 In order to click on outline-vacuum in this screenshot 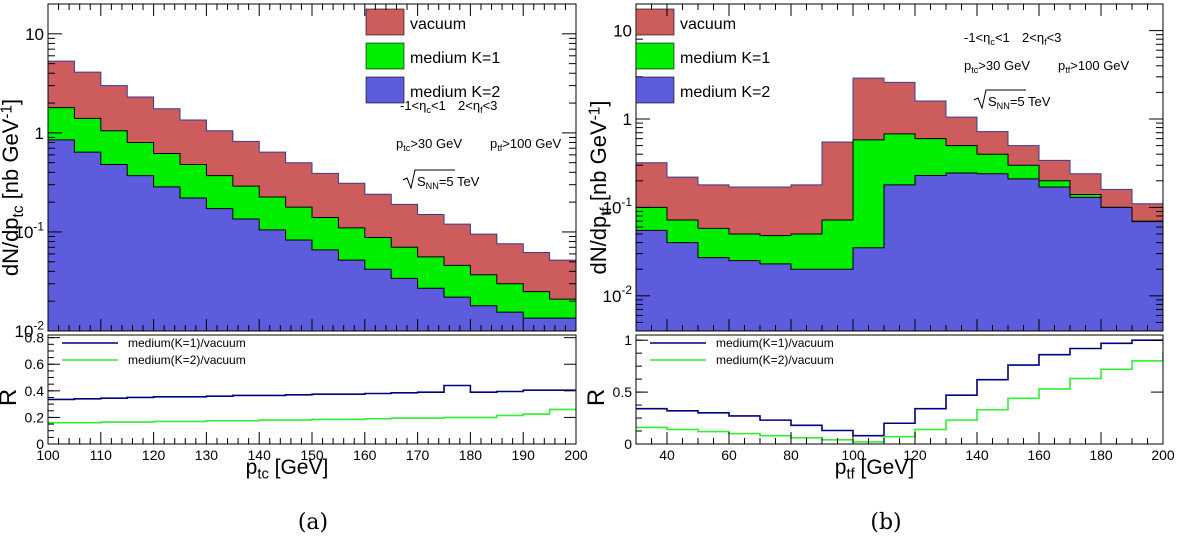, I will do `click(899, 154)`.